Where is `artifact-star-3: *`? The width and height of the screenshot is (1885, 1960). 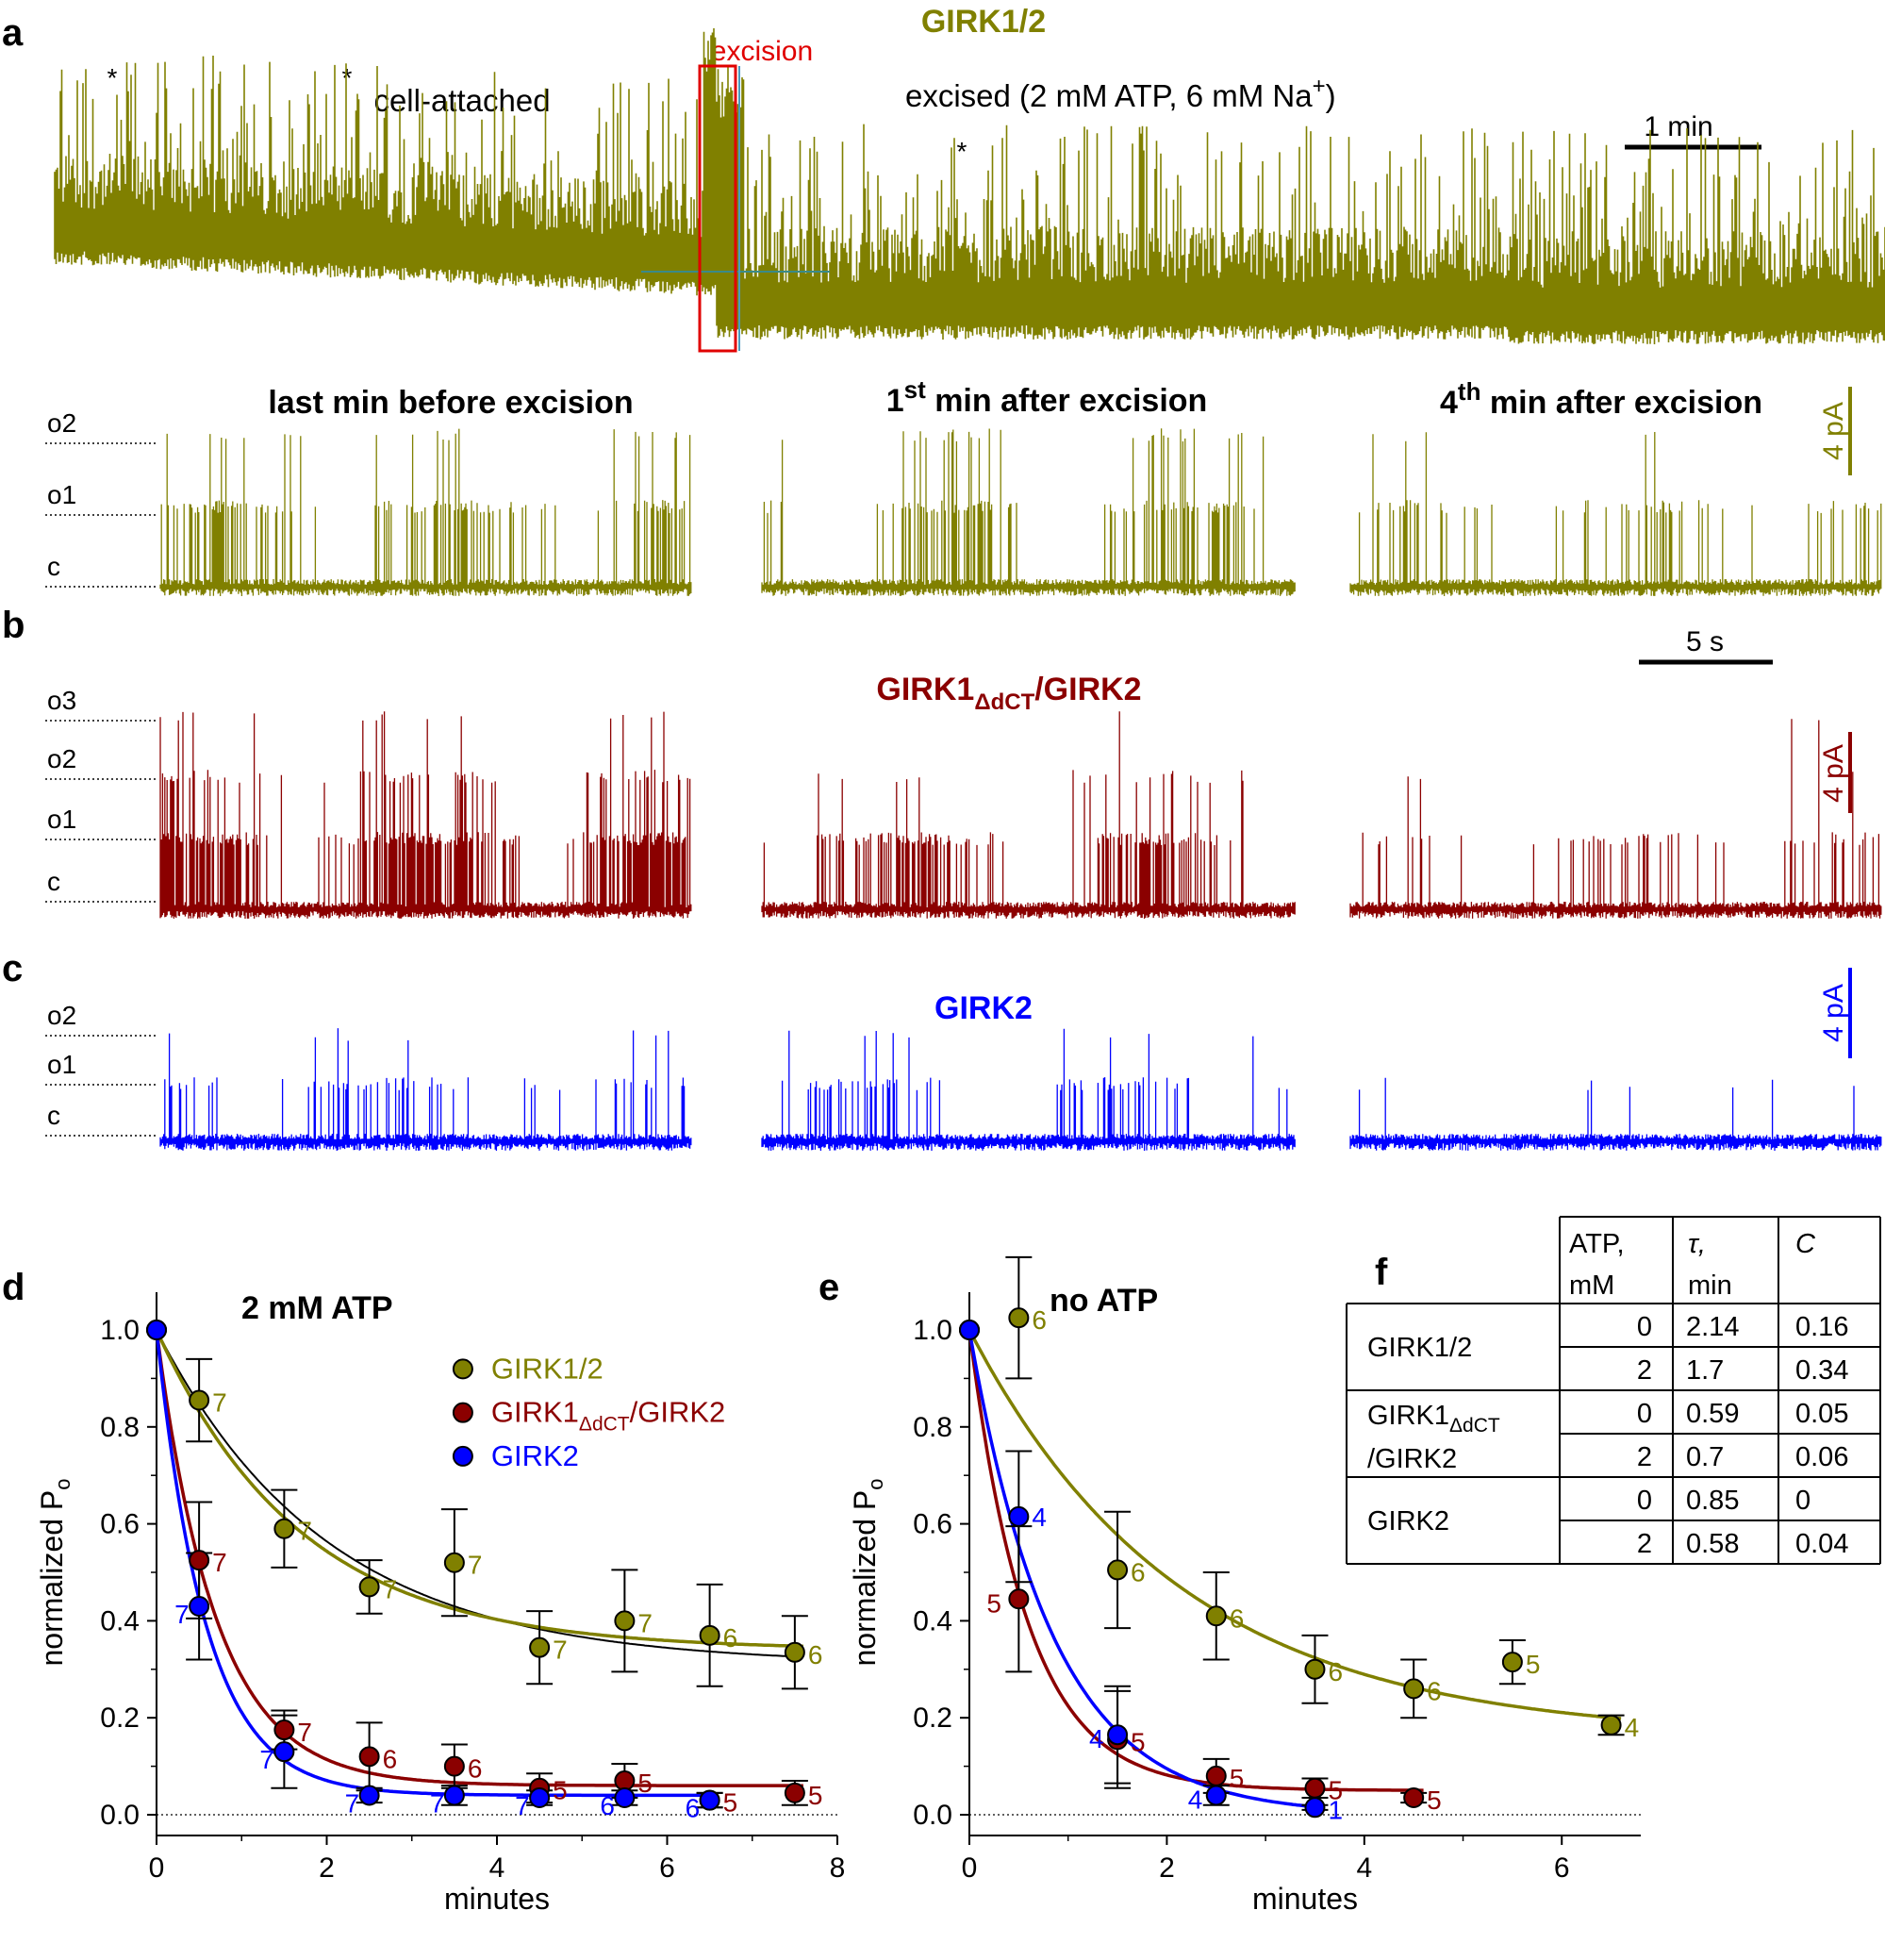 artifact-star-3: * is located at coordinates (962, 151).